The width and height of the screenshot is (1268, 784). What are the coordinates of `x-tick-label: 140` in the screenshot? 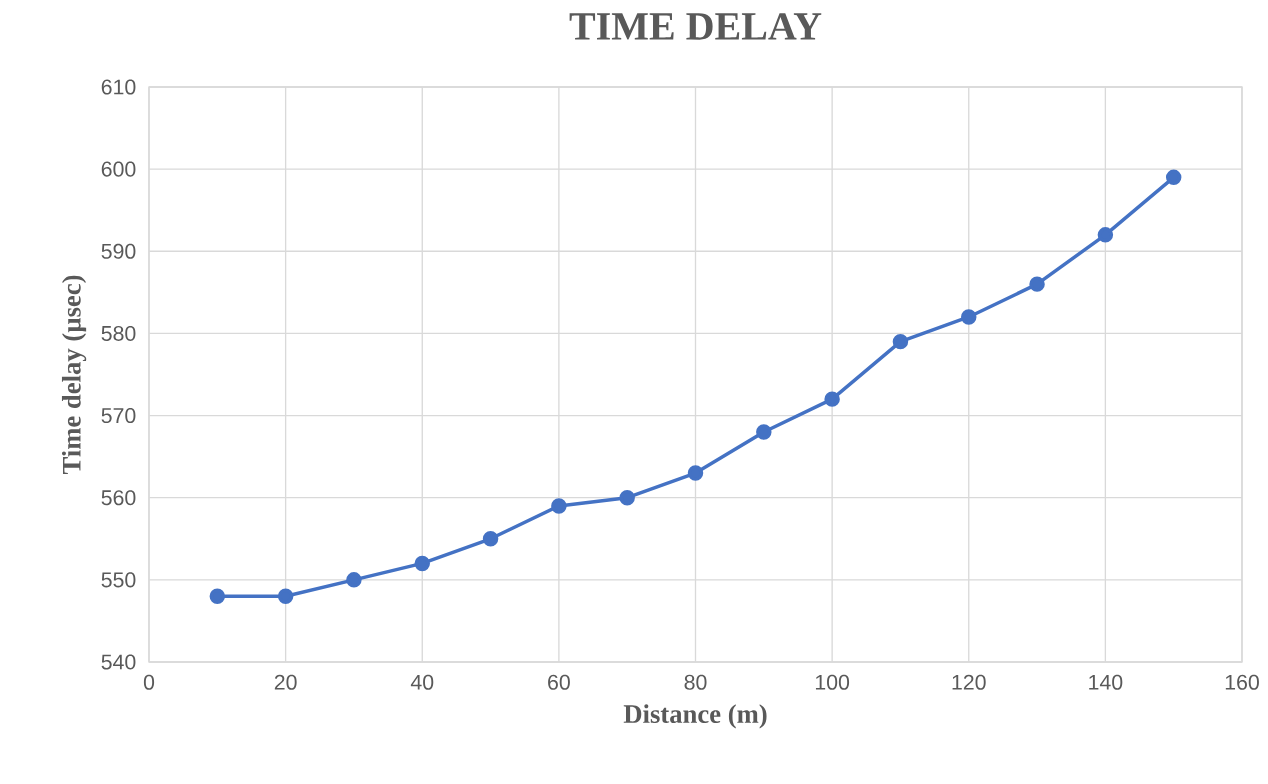 It's located at (1106, 682).